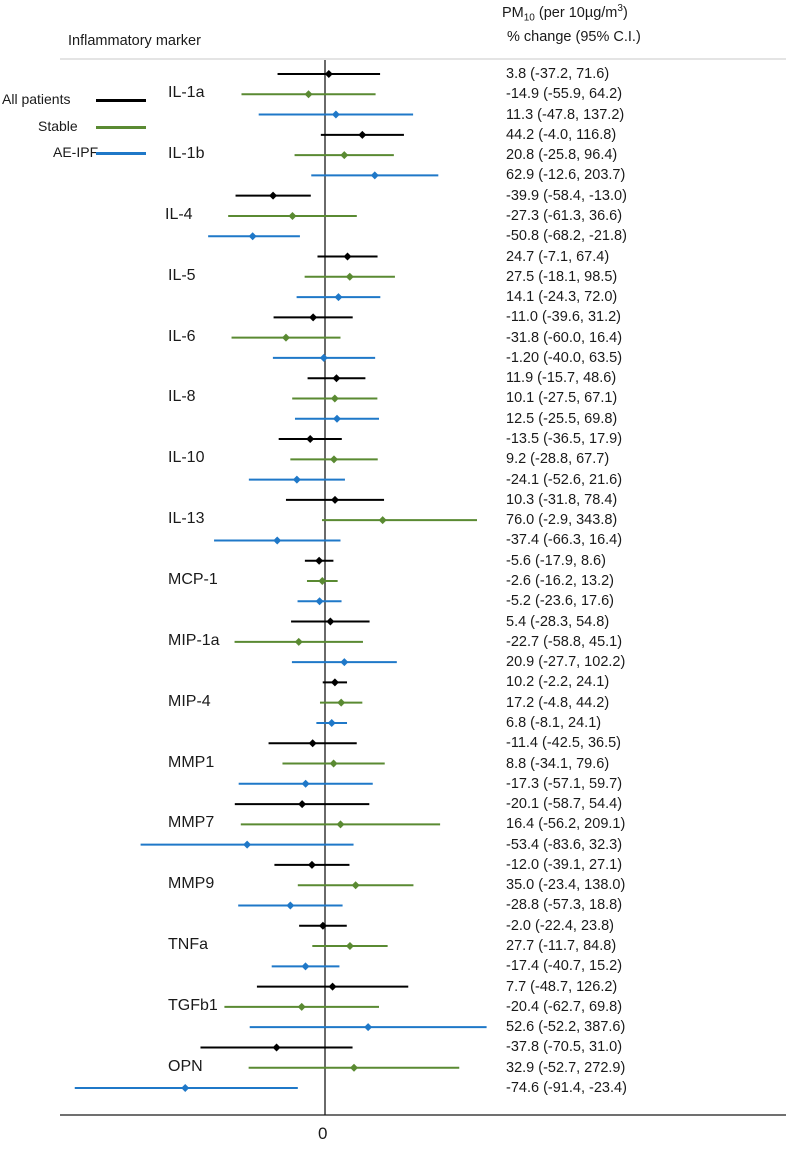  I want to click on estimate-point-il-1b-ae-ipf, so click(374, 175).